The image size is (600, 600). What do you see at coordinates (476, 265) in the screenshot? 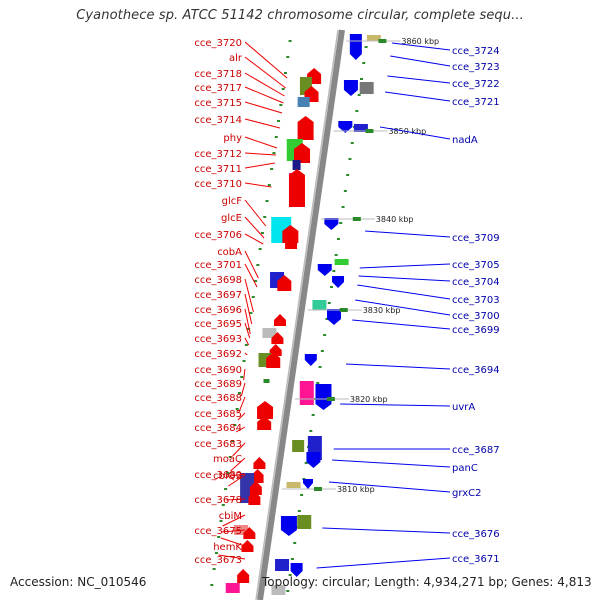
I see `gene-label-right: cce_3705` at bounding box center [476, 265].